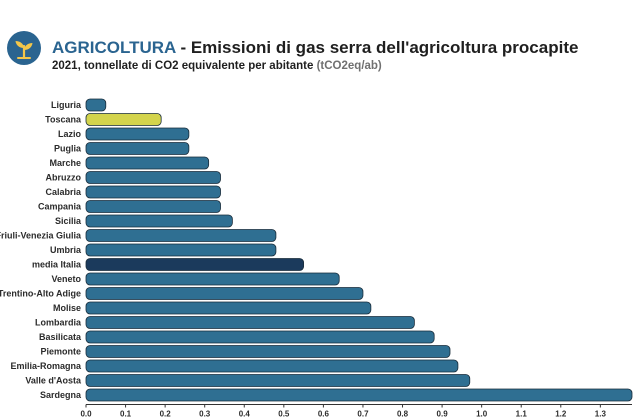  Describe the element at coordinates (68, 149) in the screenshot. I see `y-label-puglia: Puglia` at that location.